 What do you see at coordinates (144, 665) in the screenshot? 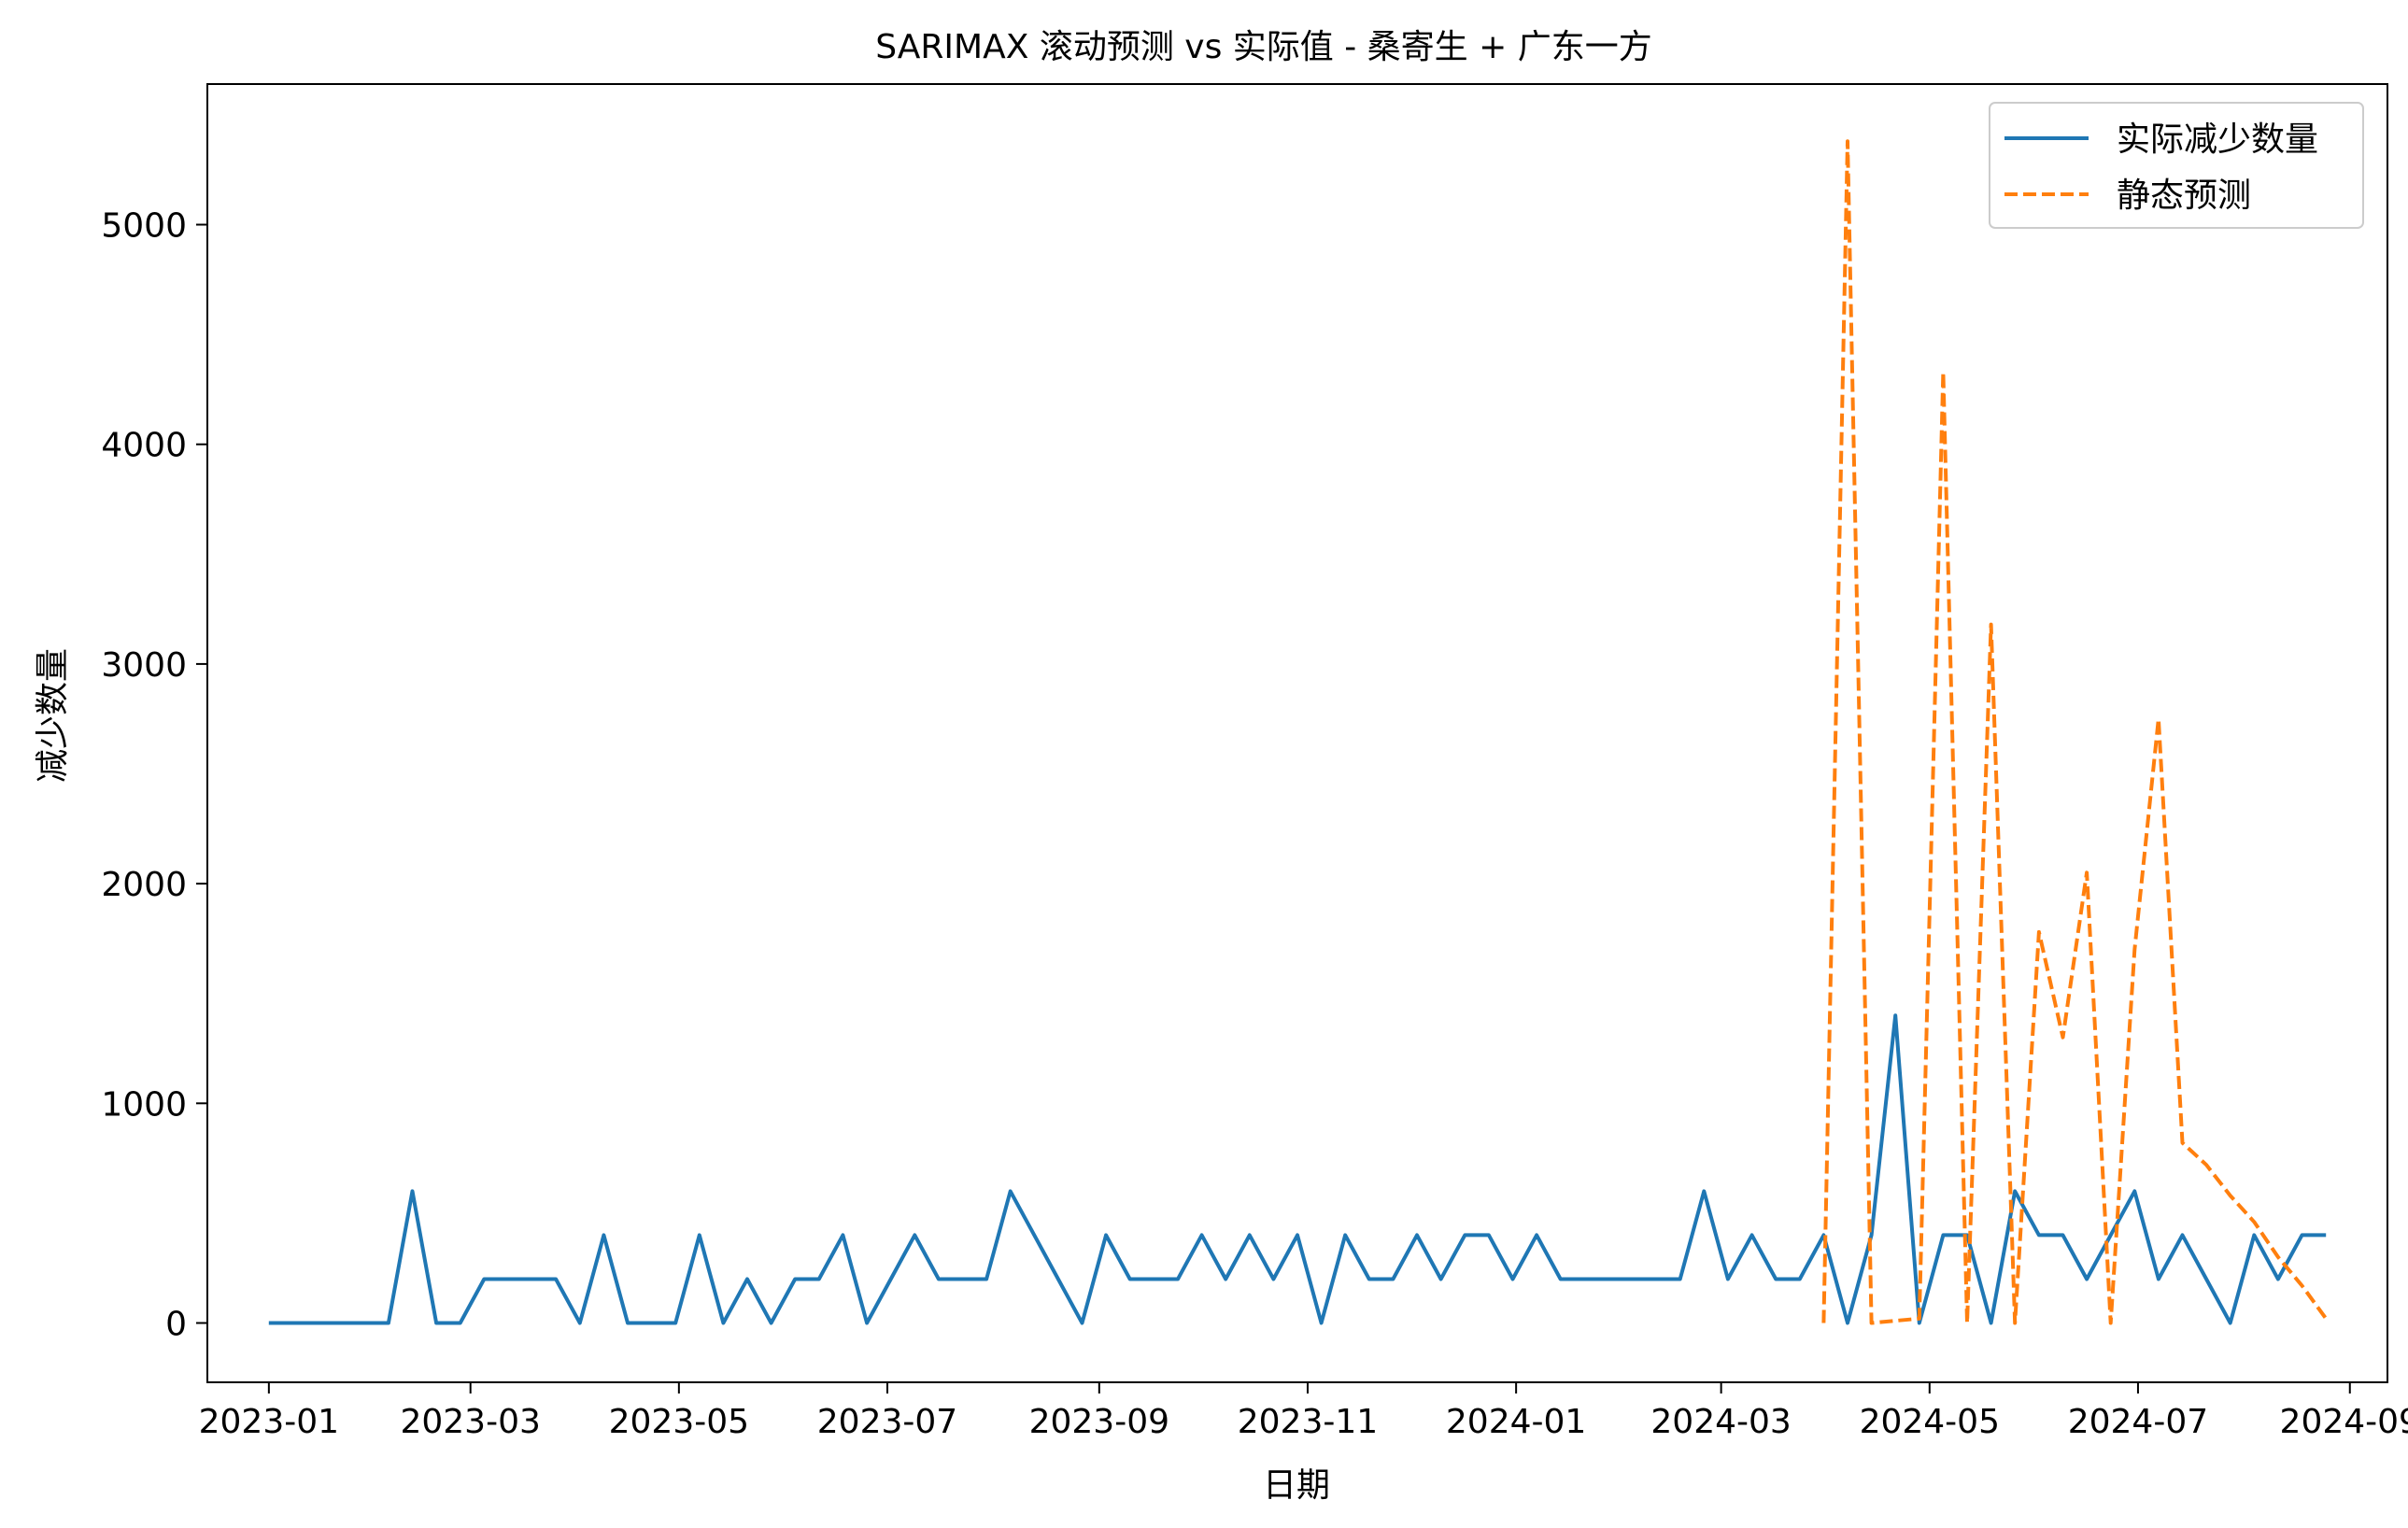
I see `y-tick-label: 3000` at bounding box center [144, 665].